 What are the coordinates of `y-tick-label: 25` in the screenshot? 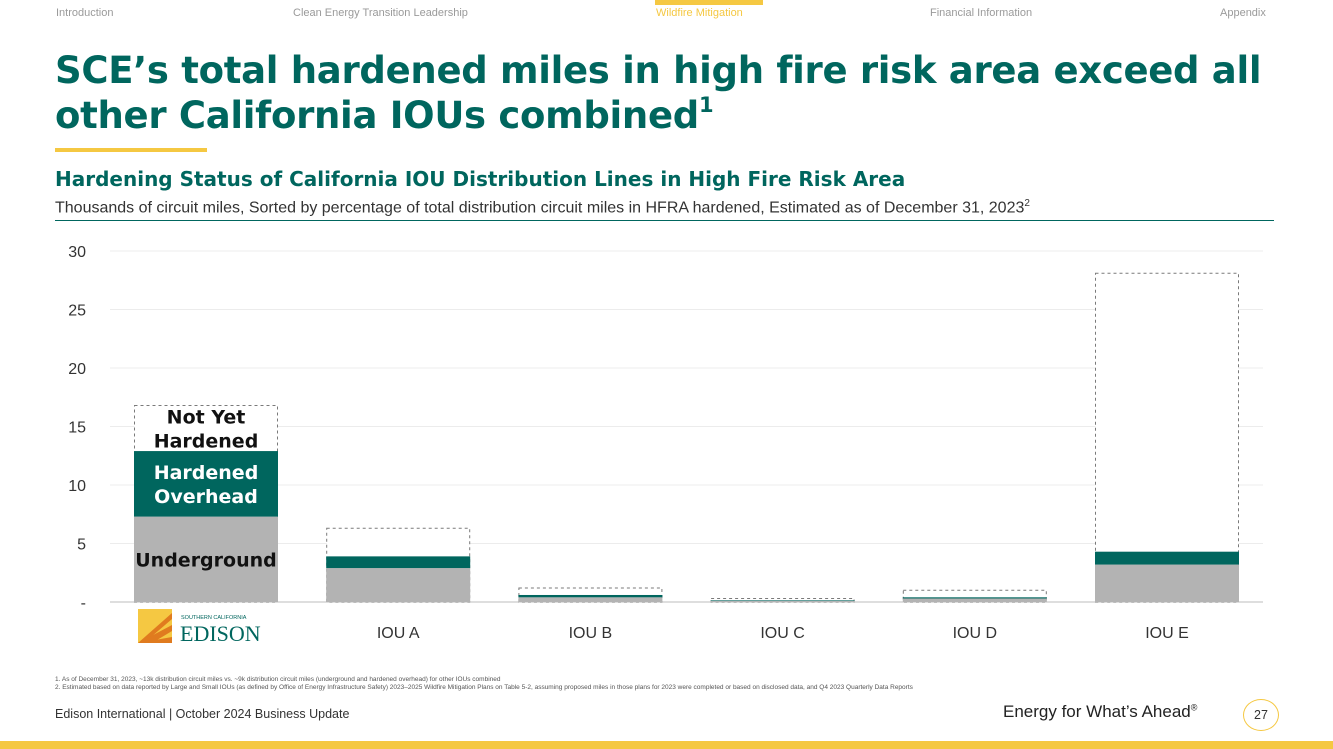 It's located at (77, 311).